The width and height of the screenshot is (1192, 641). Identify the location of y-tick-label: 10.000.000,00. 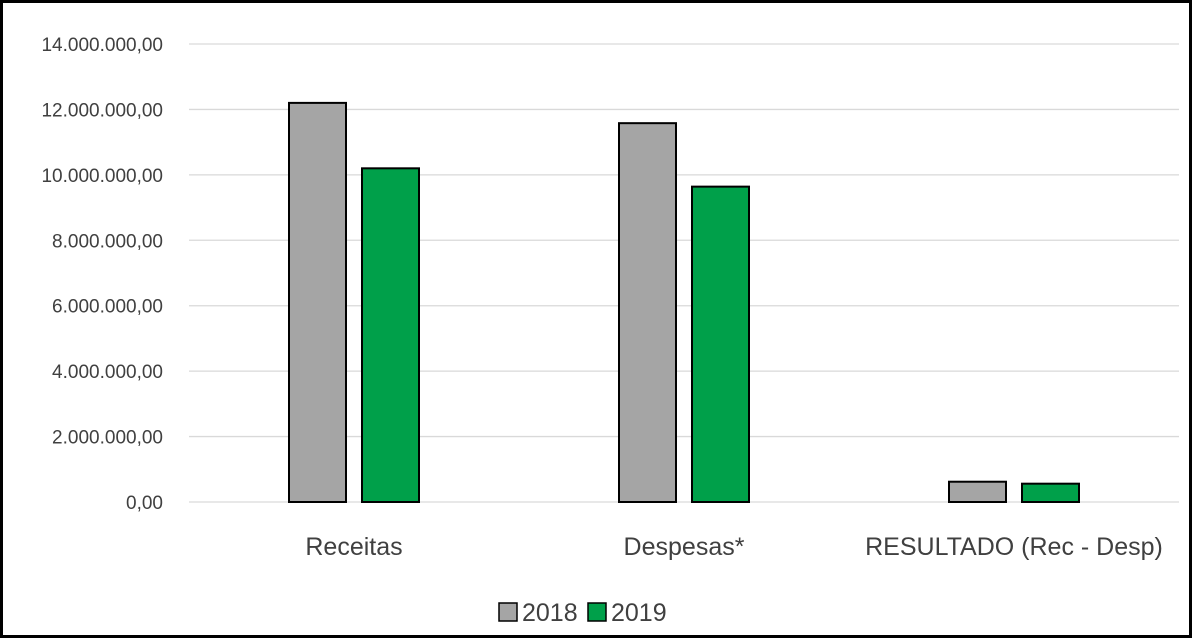
(102, 176).